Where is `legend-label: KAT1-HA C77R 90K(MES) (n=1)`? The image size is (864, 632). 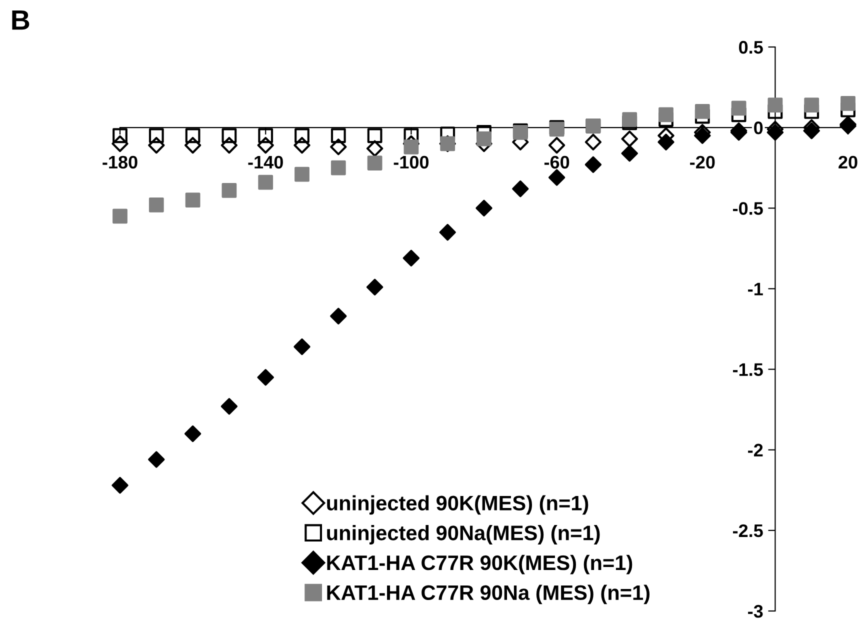
legend-label: KAT1-HA C77R 90K(MES) (n=1) is located at coordinates (479, 564).